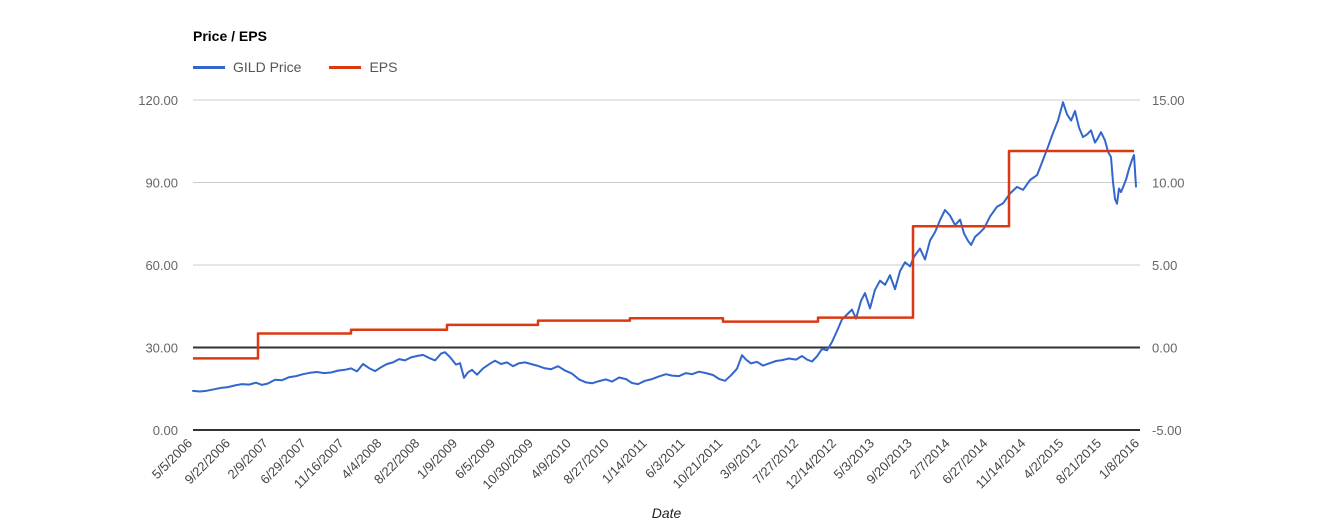 This screenshot has height=532, width=1331. What do you see at coordinates (1167, 430) in the screenshot?
I see `y-axis-label-right: -5.00` at bounding box center [1167, 430].